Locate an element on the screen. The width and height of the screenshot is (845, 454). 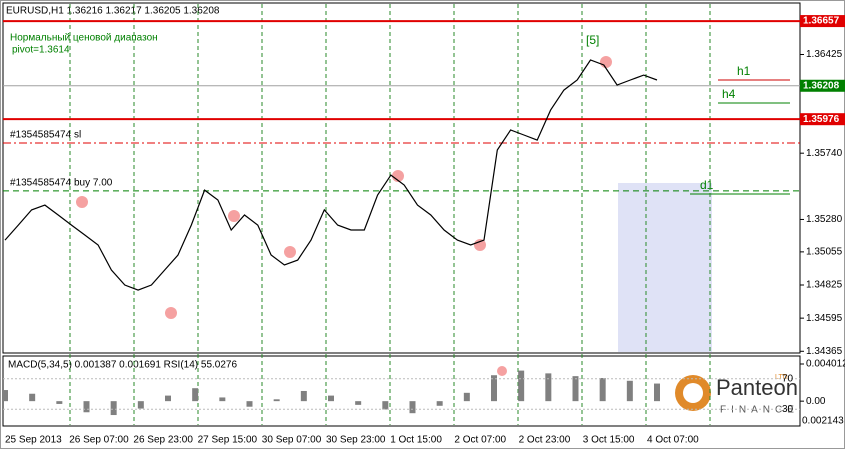
y-tick-label: 0.004012 is located at coordinates (825, 364).